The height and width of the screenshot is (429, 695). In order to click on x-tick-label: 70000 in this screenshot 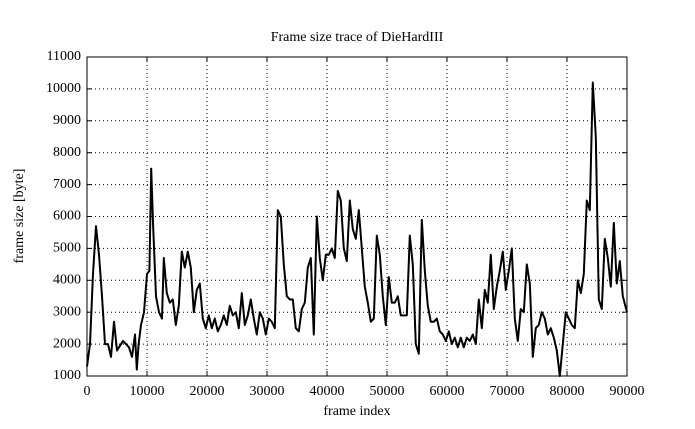, I will do `click(507, 391)`.